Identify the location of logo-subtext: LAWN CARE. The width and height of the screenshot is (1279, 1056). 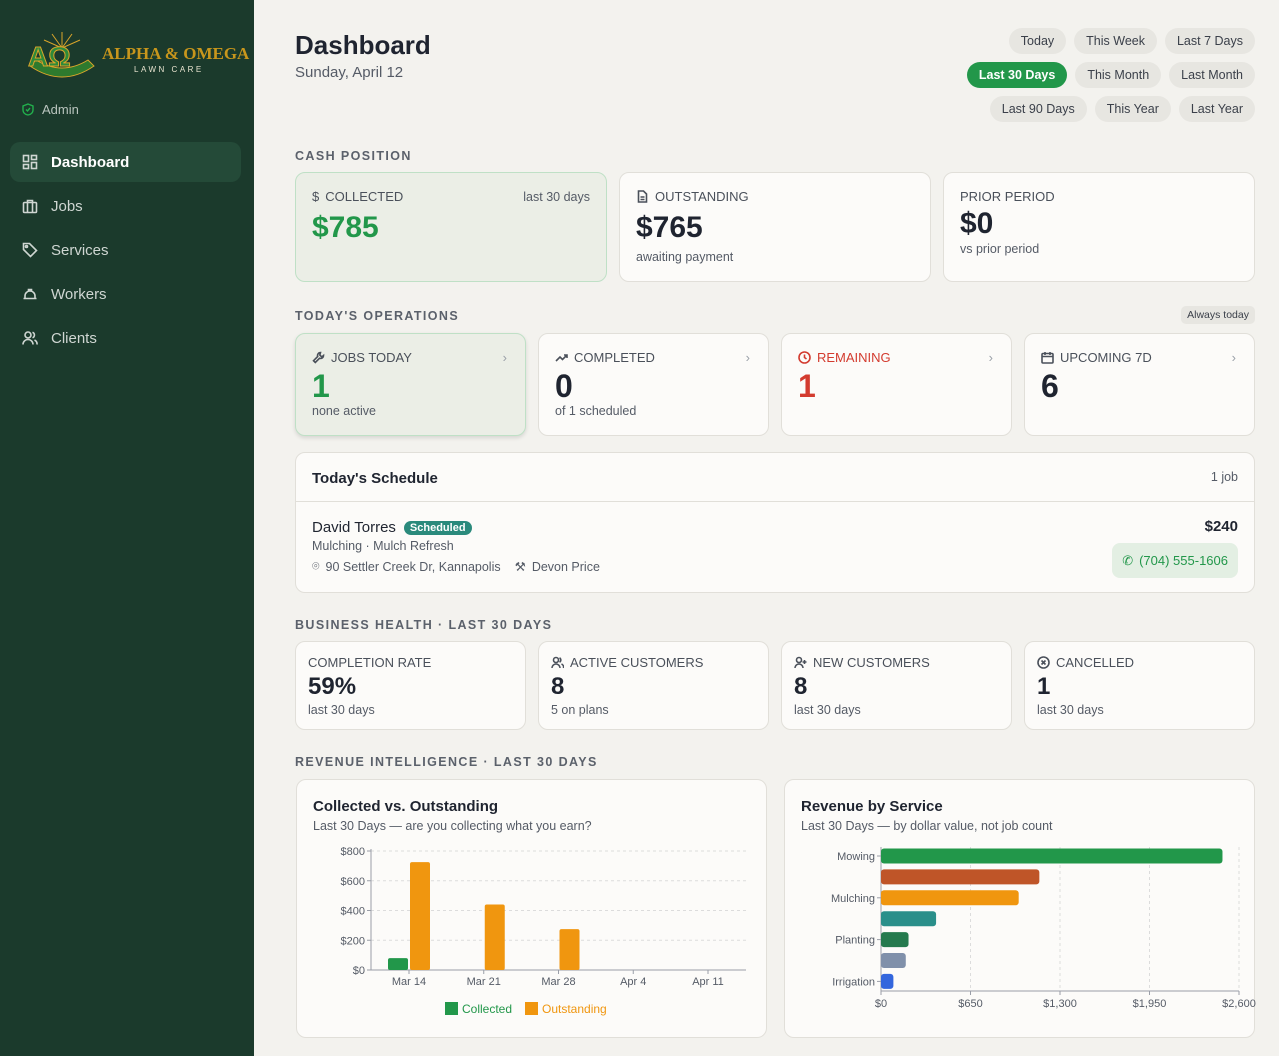
(169, 69).